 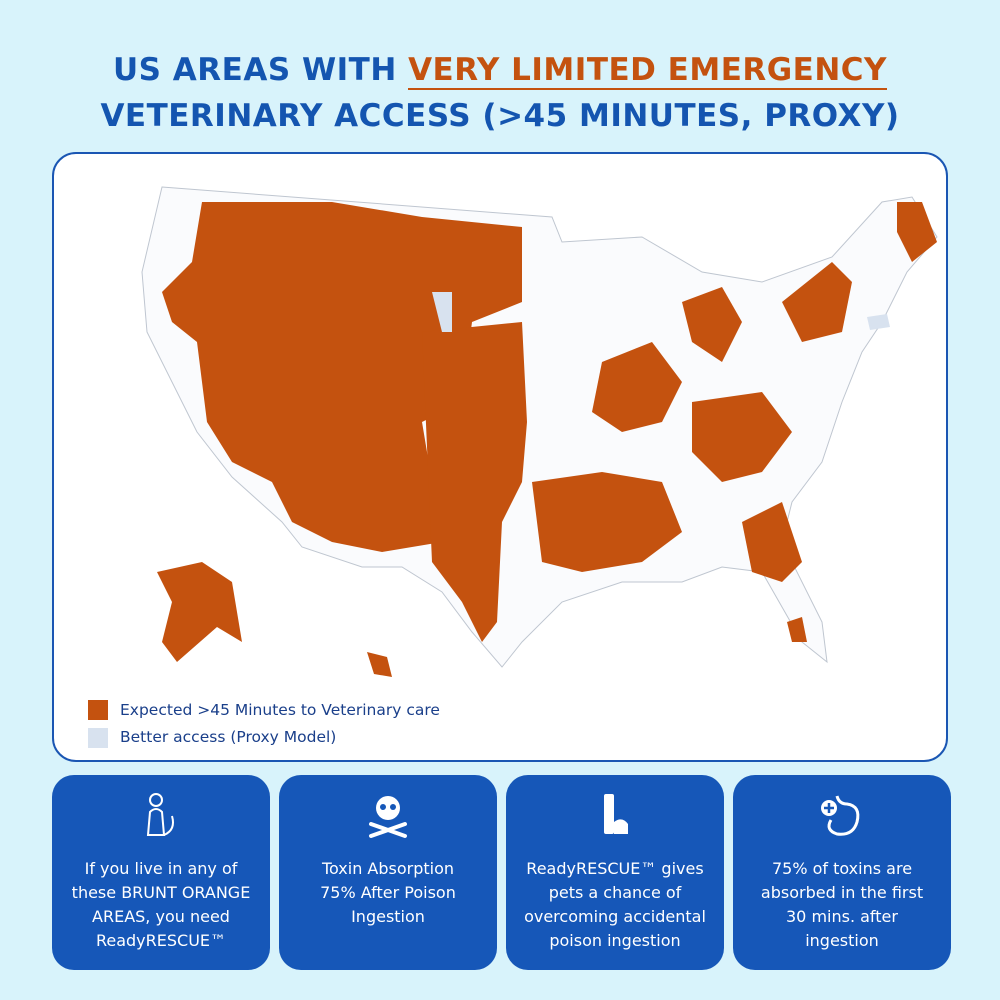 What do you see at coordinates (228, 737) in the screenshot?
I see `legend-label: Better access (Proxy Model)` at bounding box center [228, 737].